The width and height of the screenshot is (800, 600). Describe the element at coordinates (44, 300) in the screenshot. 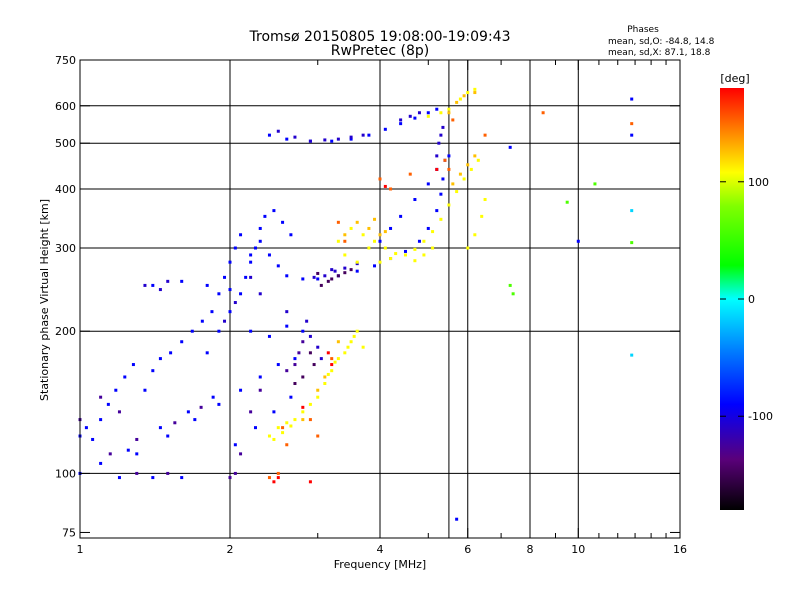

I see `y-axis-label: Stationary phase Virtual Height [km]` at that location.